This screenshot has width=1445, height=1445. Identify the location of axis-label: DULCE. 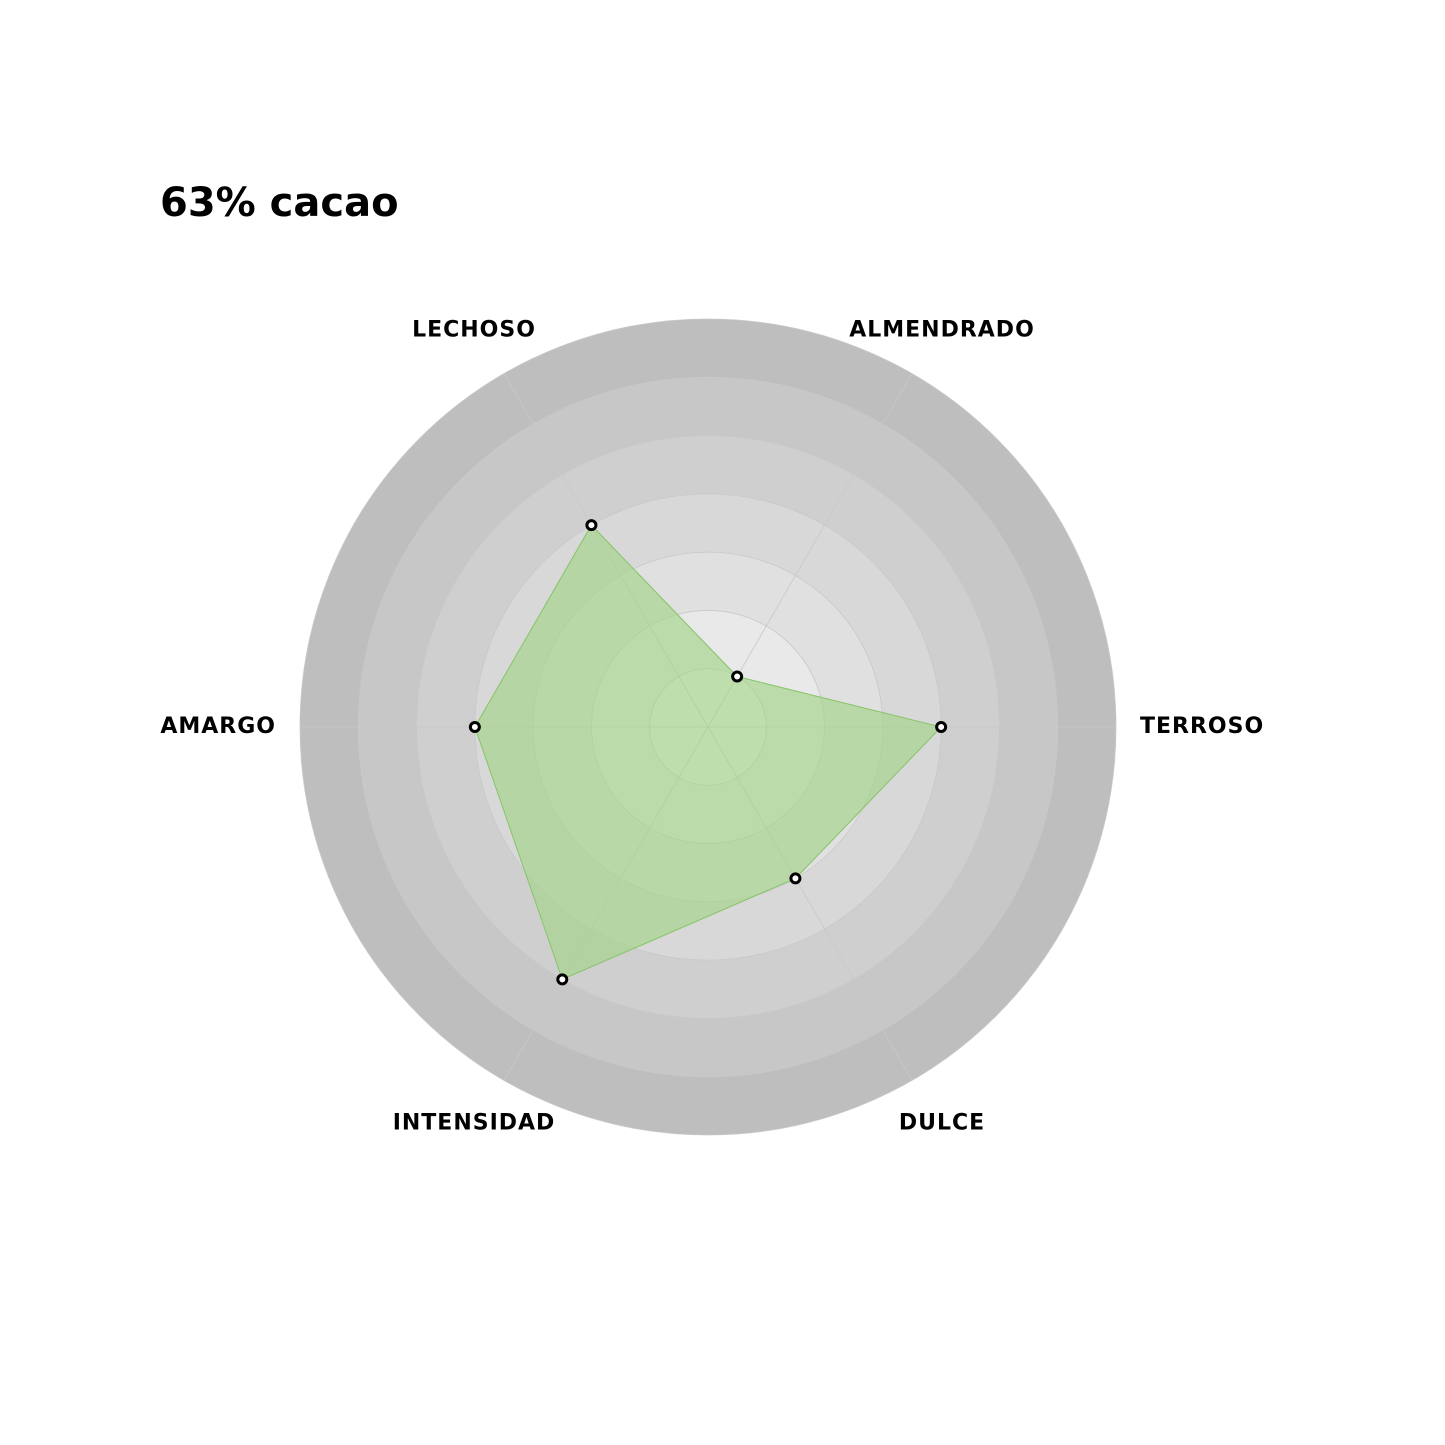
(942, 1123).